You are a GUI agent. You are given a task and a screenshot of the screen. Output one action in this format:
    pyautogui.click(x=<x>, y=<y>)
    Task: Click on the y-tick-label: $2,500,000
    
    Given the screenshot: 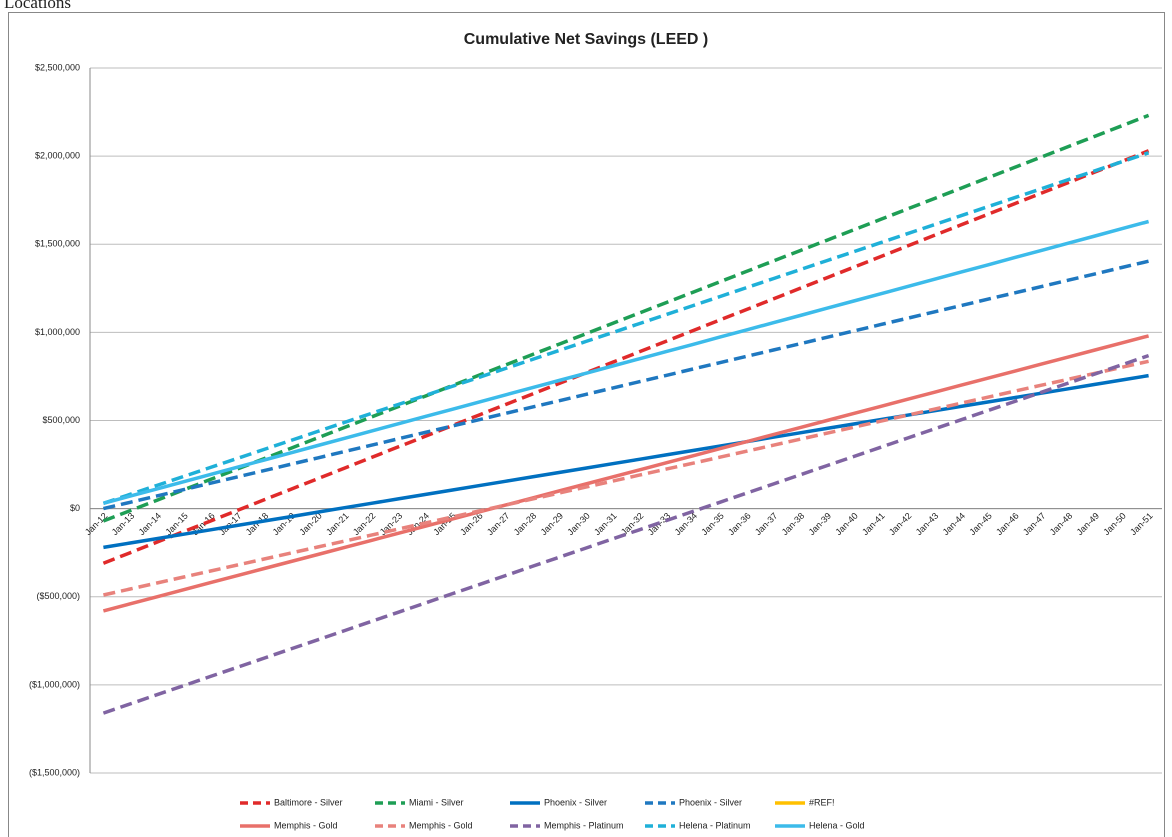 What is the action you would take?
    pyautogui.click(x=57, y=67)
    